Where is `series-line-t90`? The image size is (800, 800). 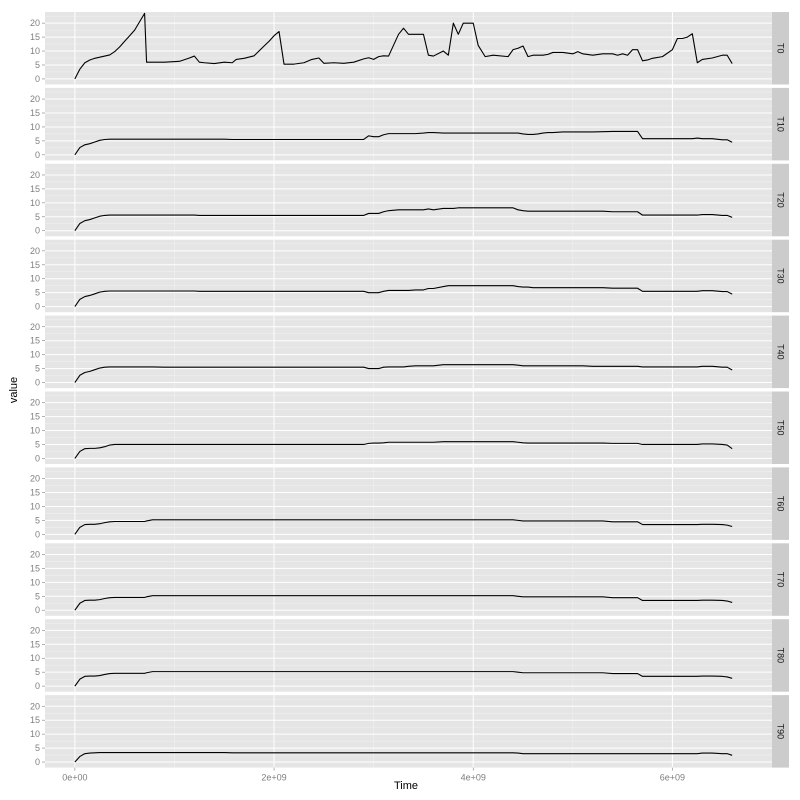
series-line-t90 is located at coordinates (403, 757).